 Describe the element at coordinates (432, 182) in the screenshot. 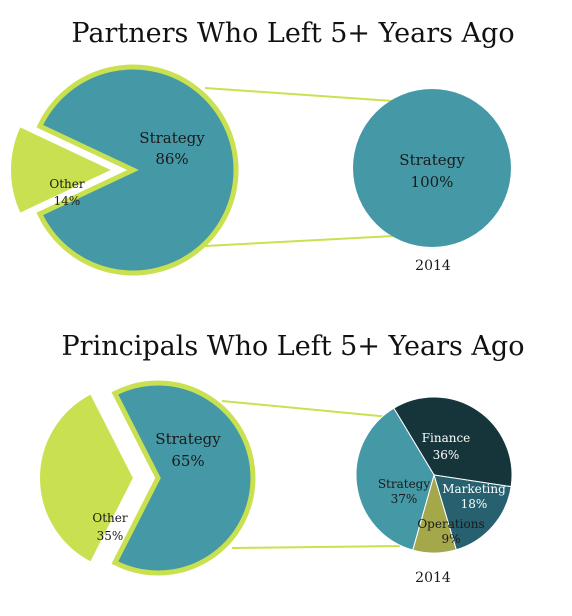

I see `breakdown-value-strategy: 100%` at that location.